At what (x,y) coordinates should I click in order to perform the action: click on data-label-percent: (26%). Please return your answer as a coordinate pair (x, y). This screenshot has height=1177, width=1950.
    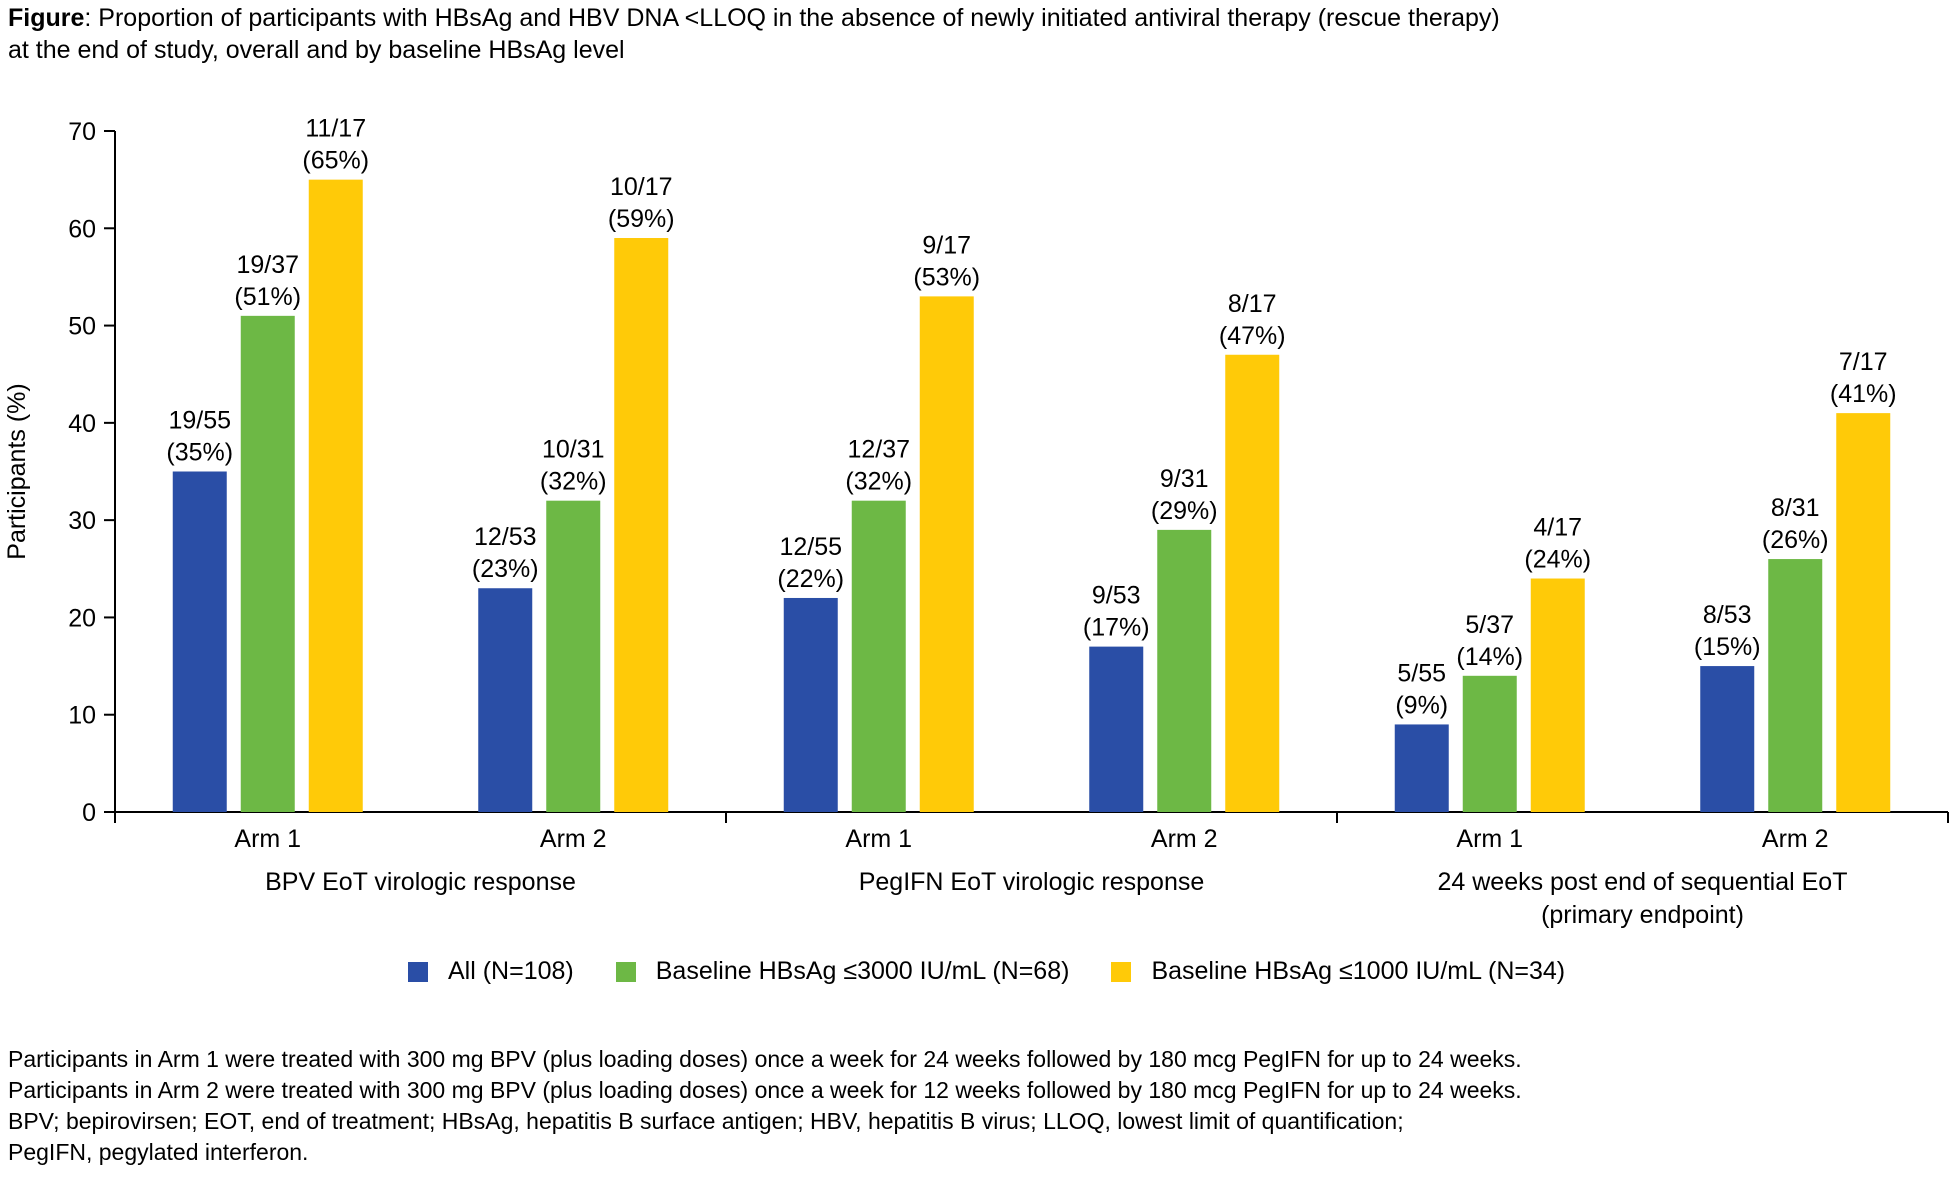
    Looking at the image, I should click on (1795, 540).